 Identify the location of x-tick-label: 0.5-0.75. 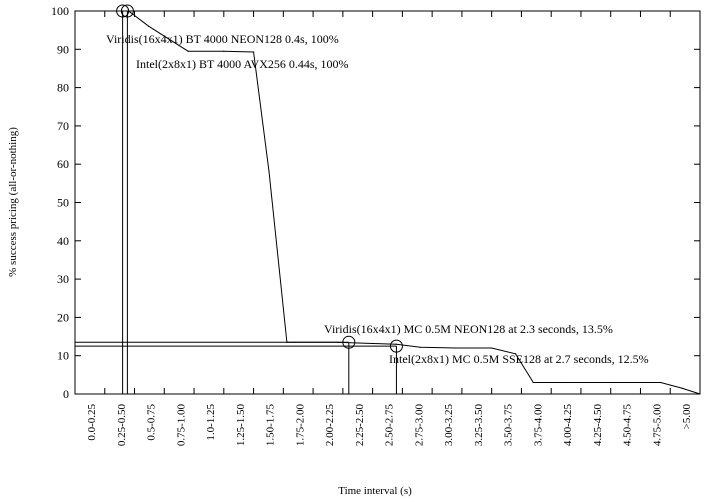
(152, 422).